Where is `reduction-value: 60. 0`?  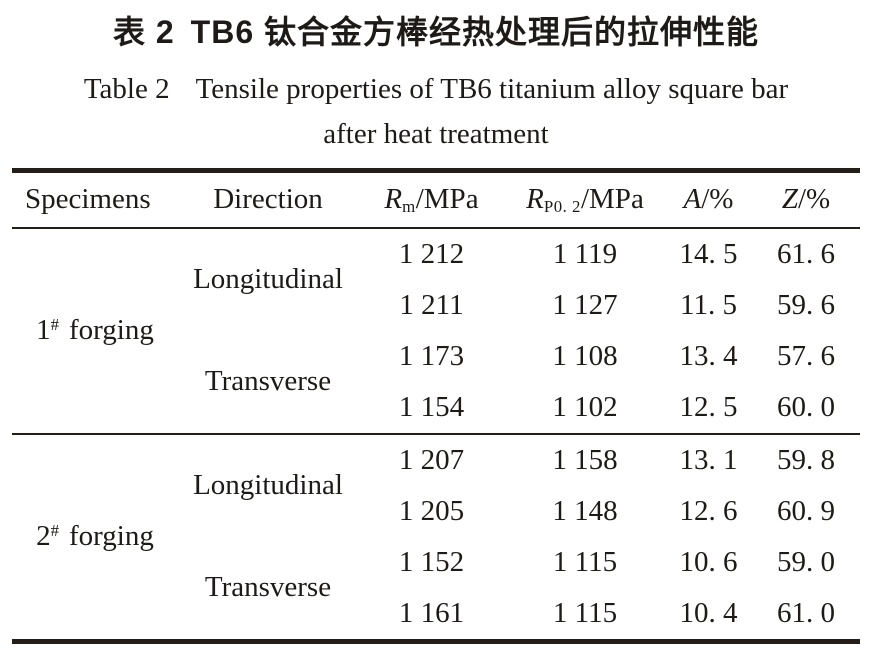 reduction-value: 60. 0 is located at coordinates (806, 406).